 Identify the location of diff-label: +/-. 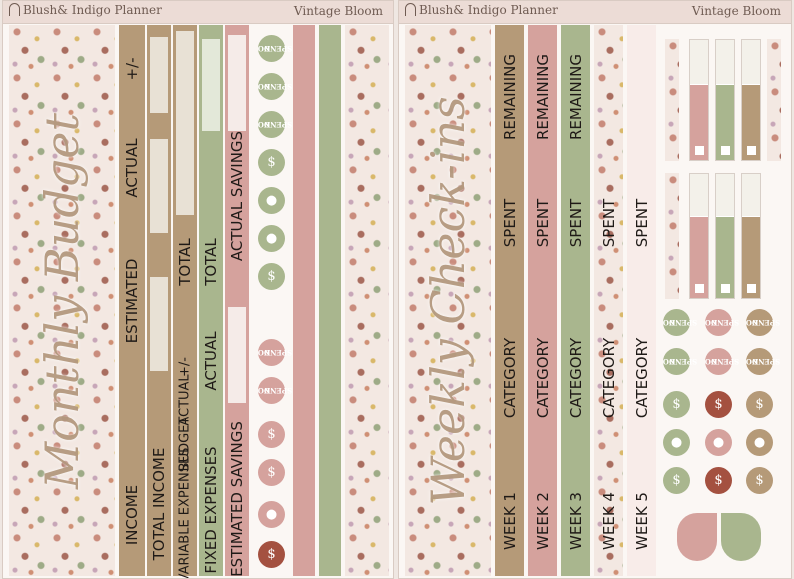
(132, 69).